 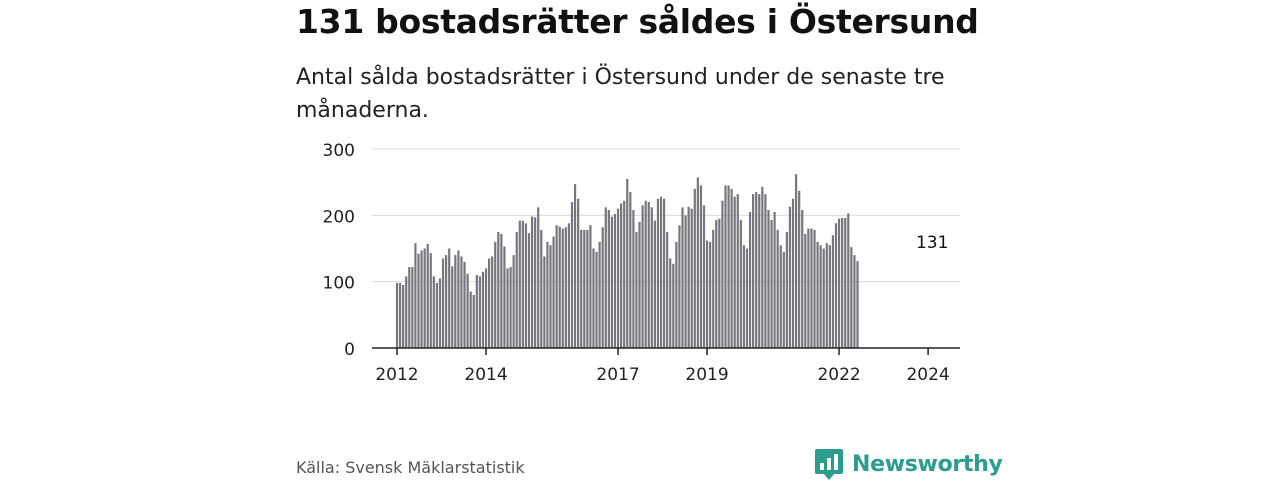 I want to click on x-tick-label: 2014, so click(x=485, y=375).